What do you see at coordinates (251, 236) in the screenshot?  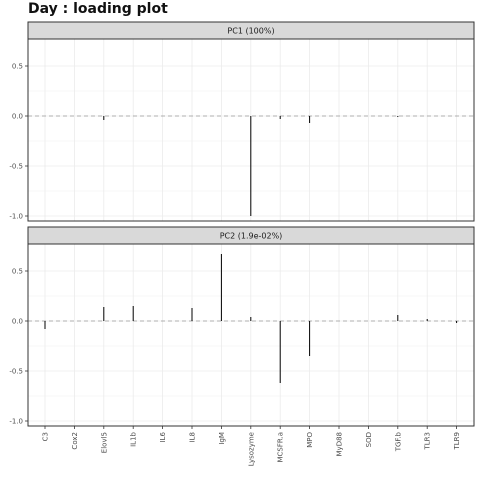 I see `facet-strip-label: PC2 (1.9e-02%)` at bounding box center [251, 236].